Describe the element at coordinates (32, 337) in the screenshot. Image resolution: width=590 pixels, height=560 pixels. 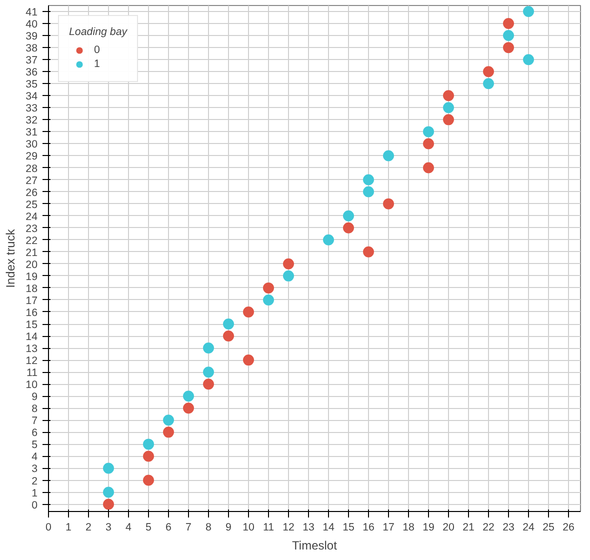
I see `y-tick-label: 14` at that location.